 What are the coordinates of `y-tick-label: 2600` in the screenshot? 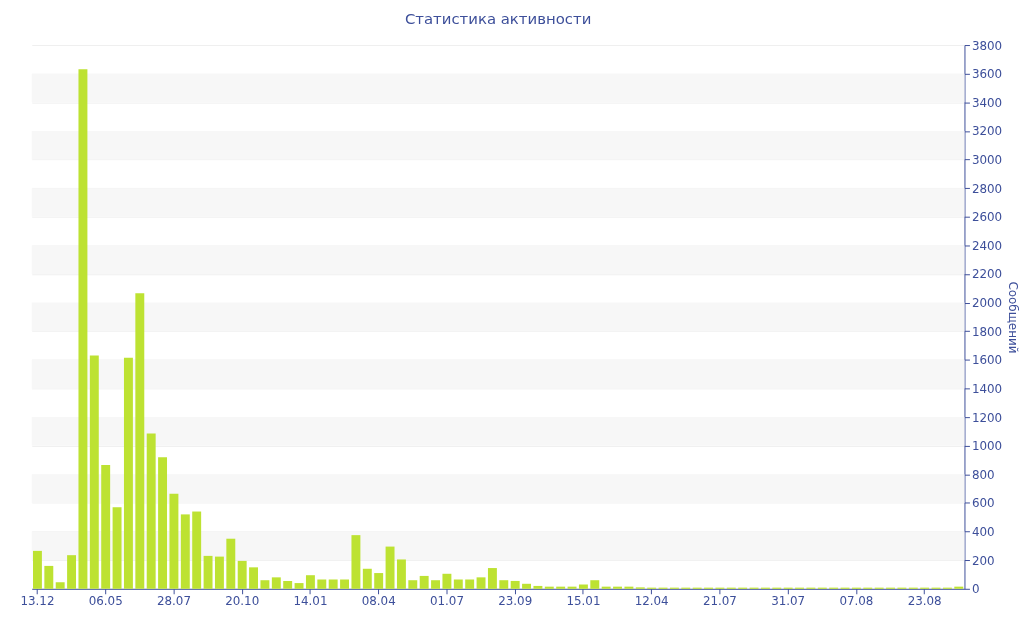 It's located at (987, 217).